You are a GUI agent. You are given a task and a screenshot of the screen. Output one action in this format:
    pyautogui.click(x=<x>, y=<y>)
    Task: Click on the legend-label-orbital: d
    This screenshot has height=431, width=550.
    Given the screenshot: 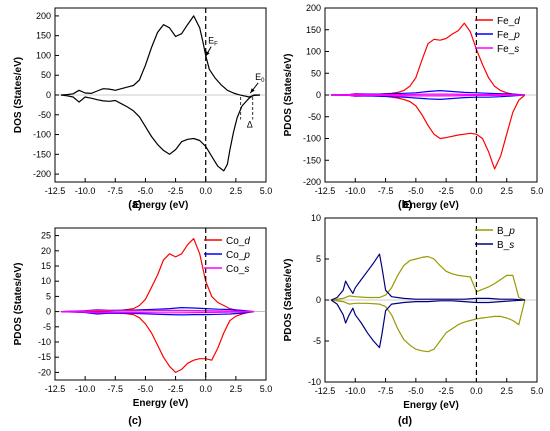 What is the action you would take?
    pyautogui.click(x=517, y=21)
    